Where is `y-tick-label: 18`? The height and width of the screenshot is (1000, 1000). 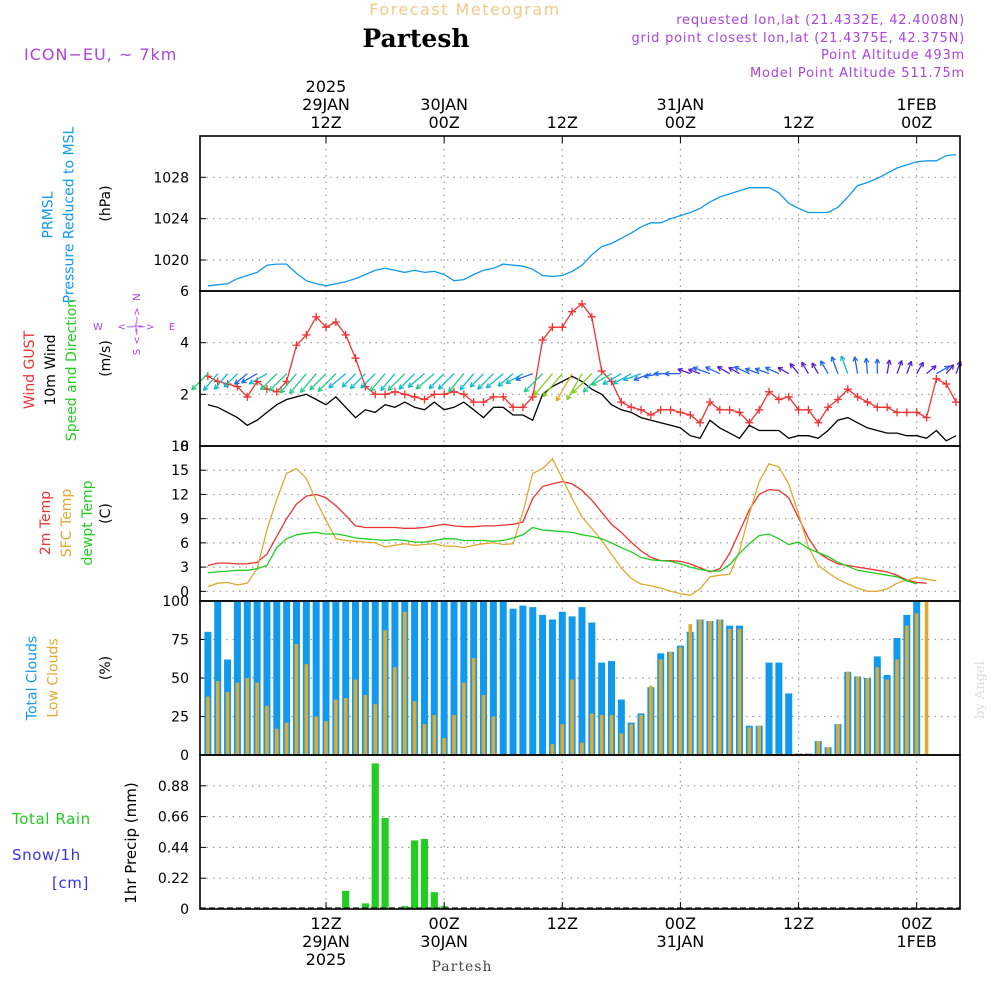
y-tick-label: 18 is located at coordinates (180, 447).